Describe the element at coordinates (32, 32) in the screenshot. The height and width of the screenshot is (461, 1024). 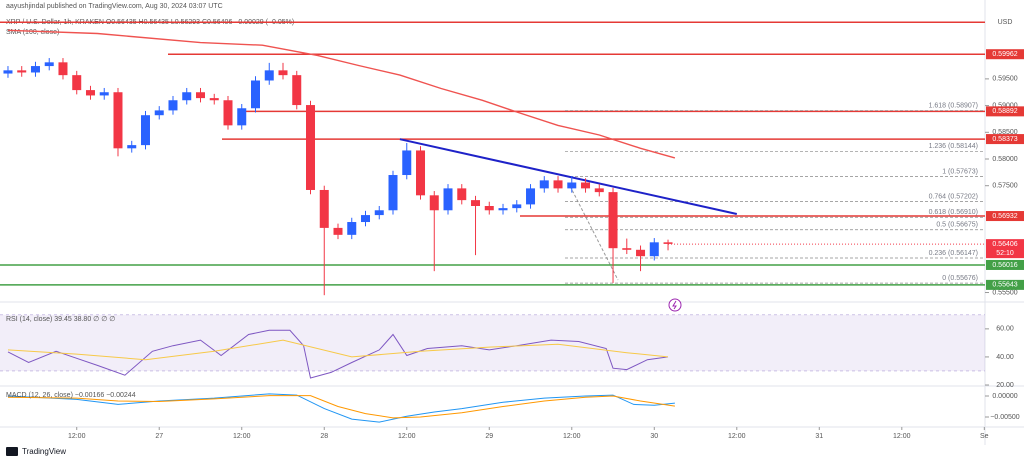
I see `sma-label: SMA (100, close)` at that location.